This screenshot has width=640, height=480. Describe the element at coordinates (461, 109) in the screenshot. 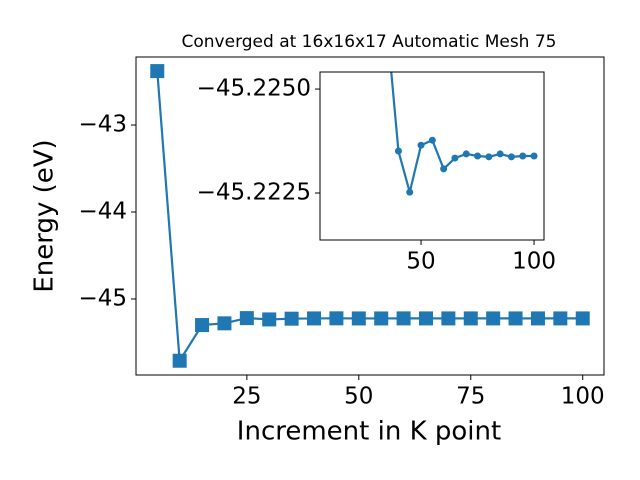

I see `plot-area` at that location.